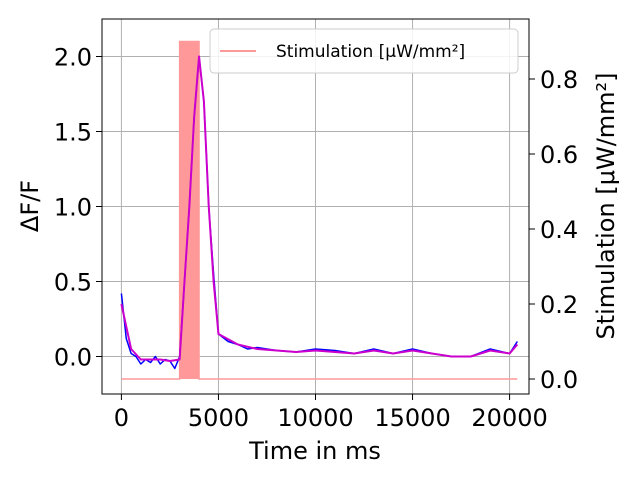 This screenshot has width=640, height=480. I want to click on y-right-tick-label: 0.4, so click(559, 230).